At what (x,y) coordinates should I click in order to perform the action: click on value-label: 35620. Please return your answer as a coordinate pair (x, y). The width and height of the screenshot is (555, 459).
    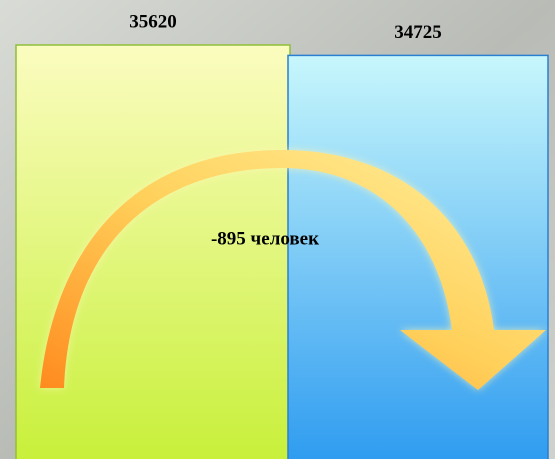
    Looking at the image, I should click on (153, 21).